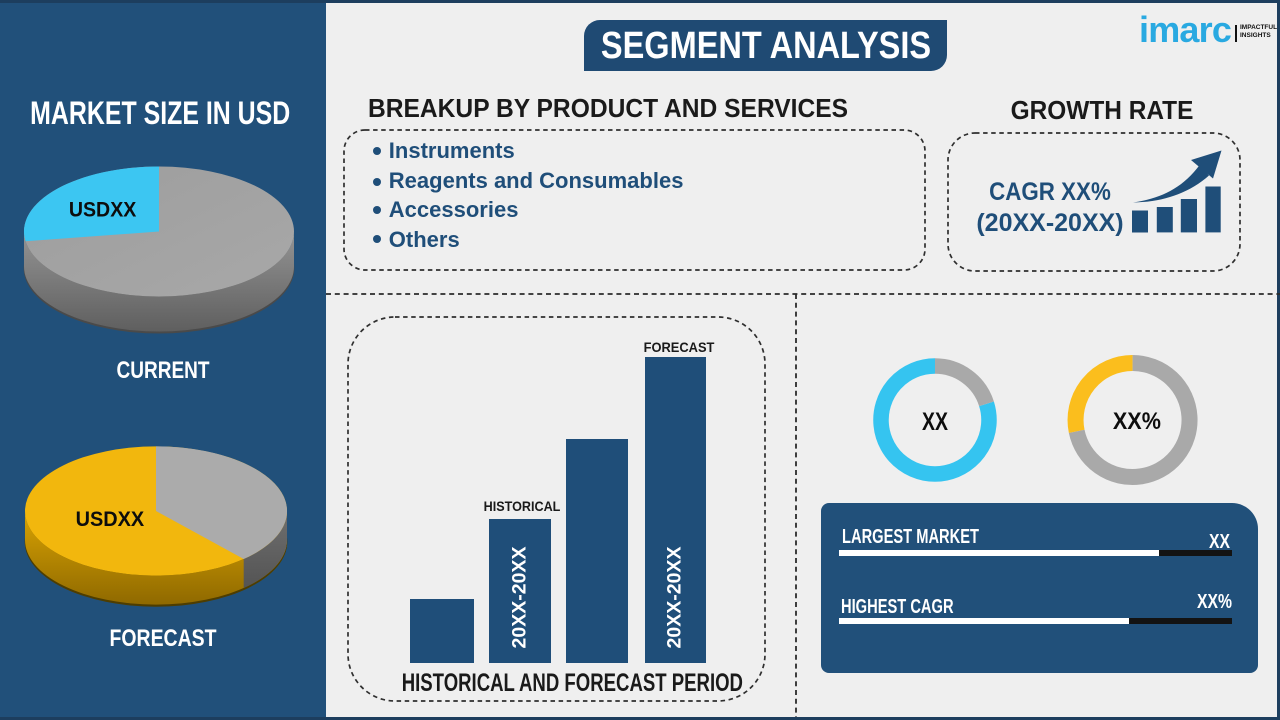  Describe the element at coordinates (1137, 421) in the screenshot. I see `svg-text: XX%` at that location.